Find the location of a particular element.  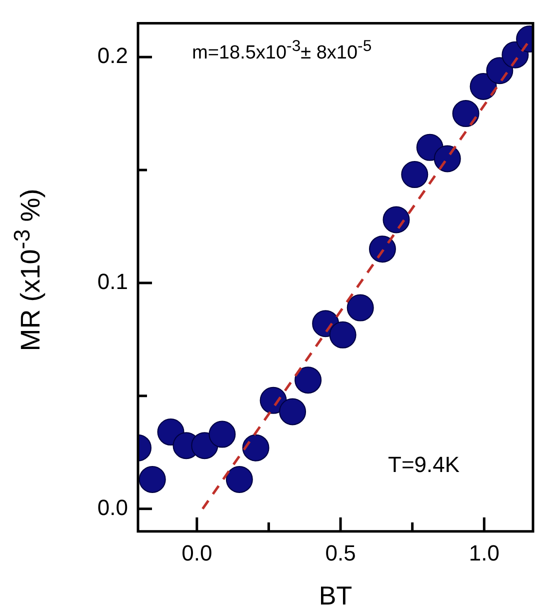

y-tick-label: 0.0 is located at coordinates (112, 507).